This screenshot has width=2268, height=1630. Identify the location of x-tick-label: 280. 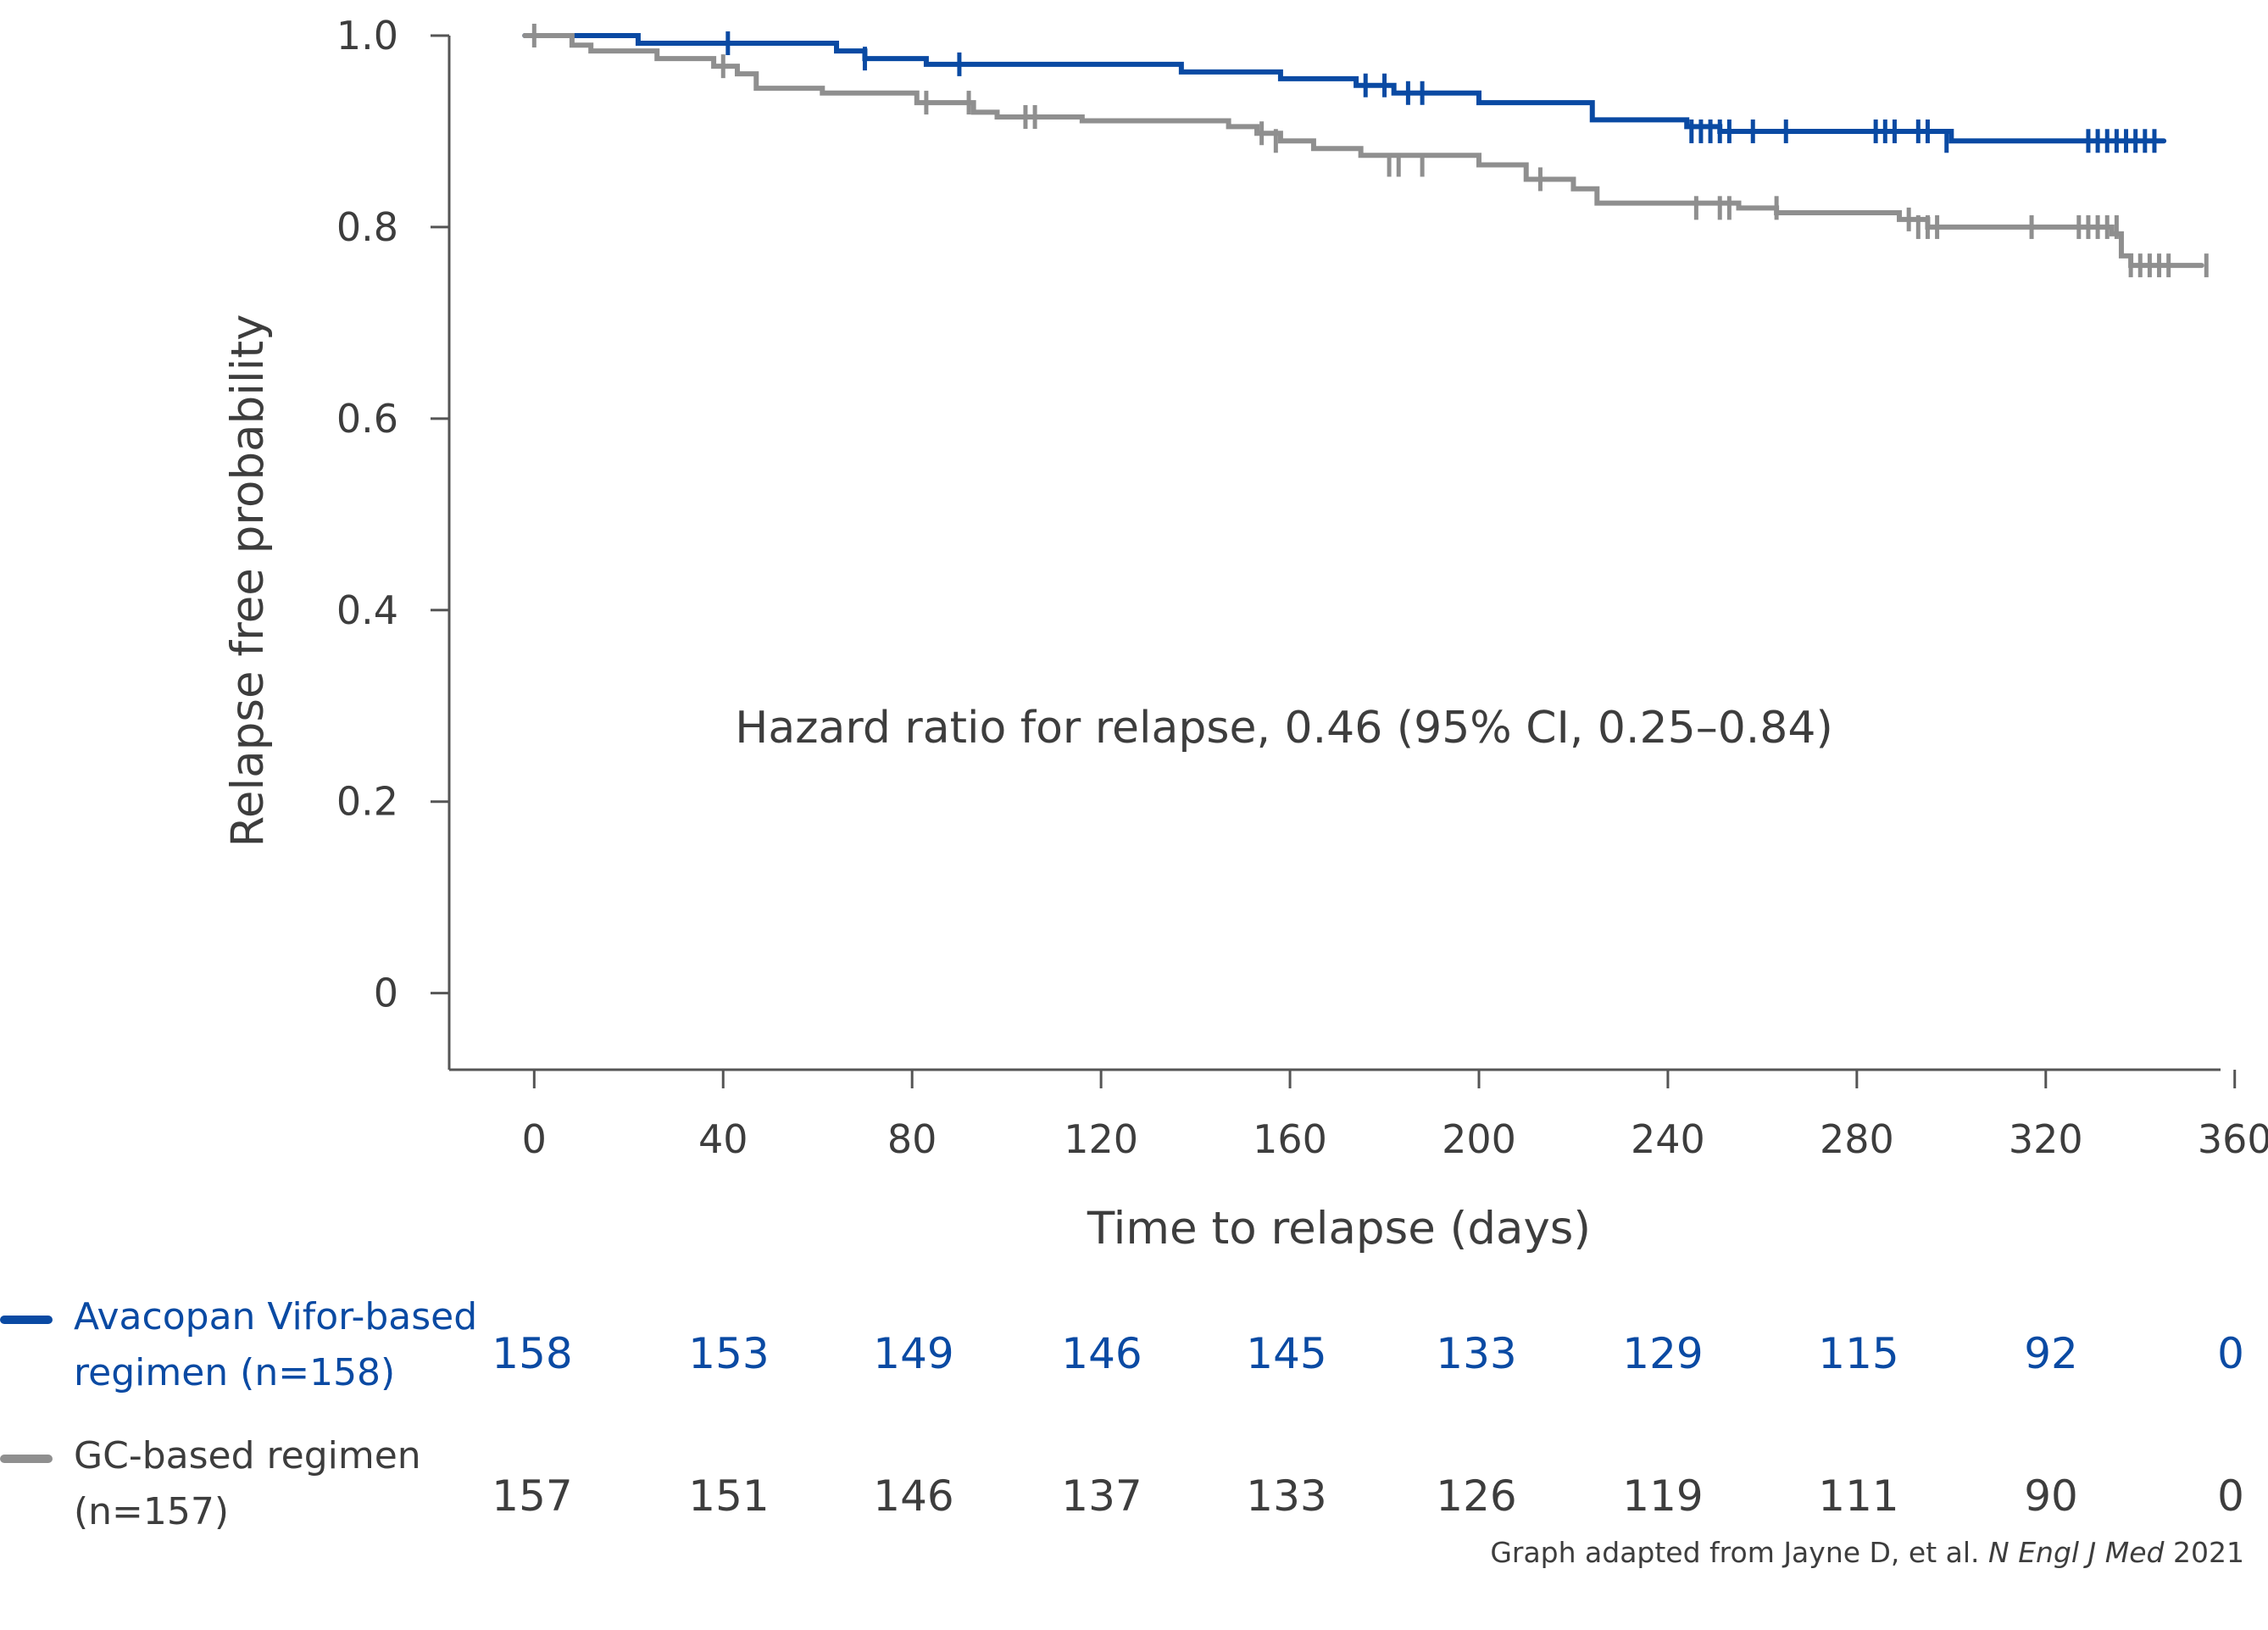
(1857, 1139).